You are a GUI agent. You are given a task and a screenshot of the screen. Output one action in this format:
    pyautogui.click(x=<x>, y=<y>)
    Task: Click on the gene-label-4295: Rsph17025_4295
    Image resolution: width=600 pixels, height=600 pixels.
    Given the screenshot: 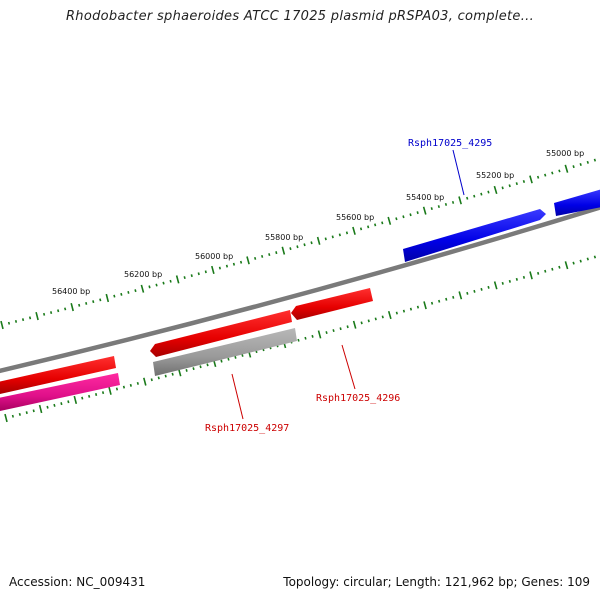 What is the action you would take?
    pyautogui.click(x=450, y=143)
    